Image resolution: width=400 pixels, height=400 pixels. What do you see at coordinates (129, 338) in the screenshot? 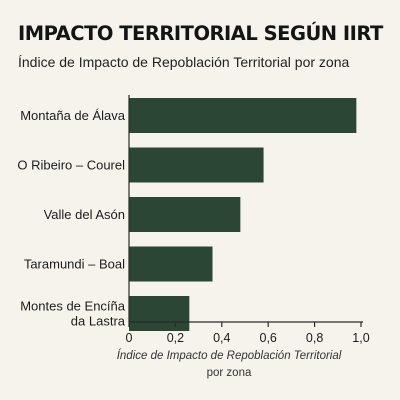
I see `x-tick-label-1: 0` at bounding box center [129, 338].